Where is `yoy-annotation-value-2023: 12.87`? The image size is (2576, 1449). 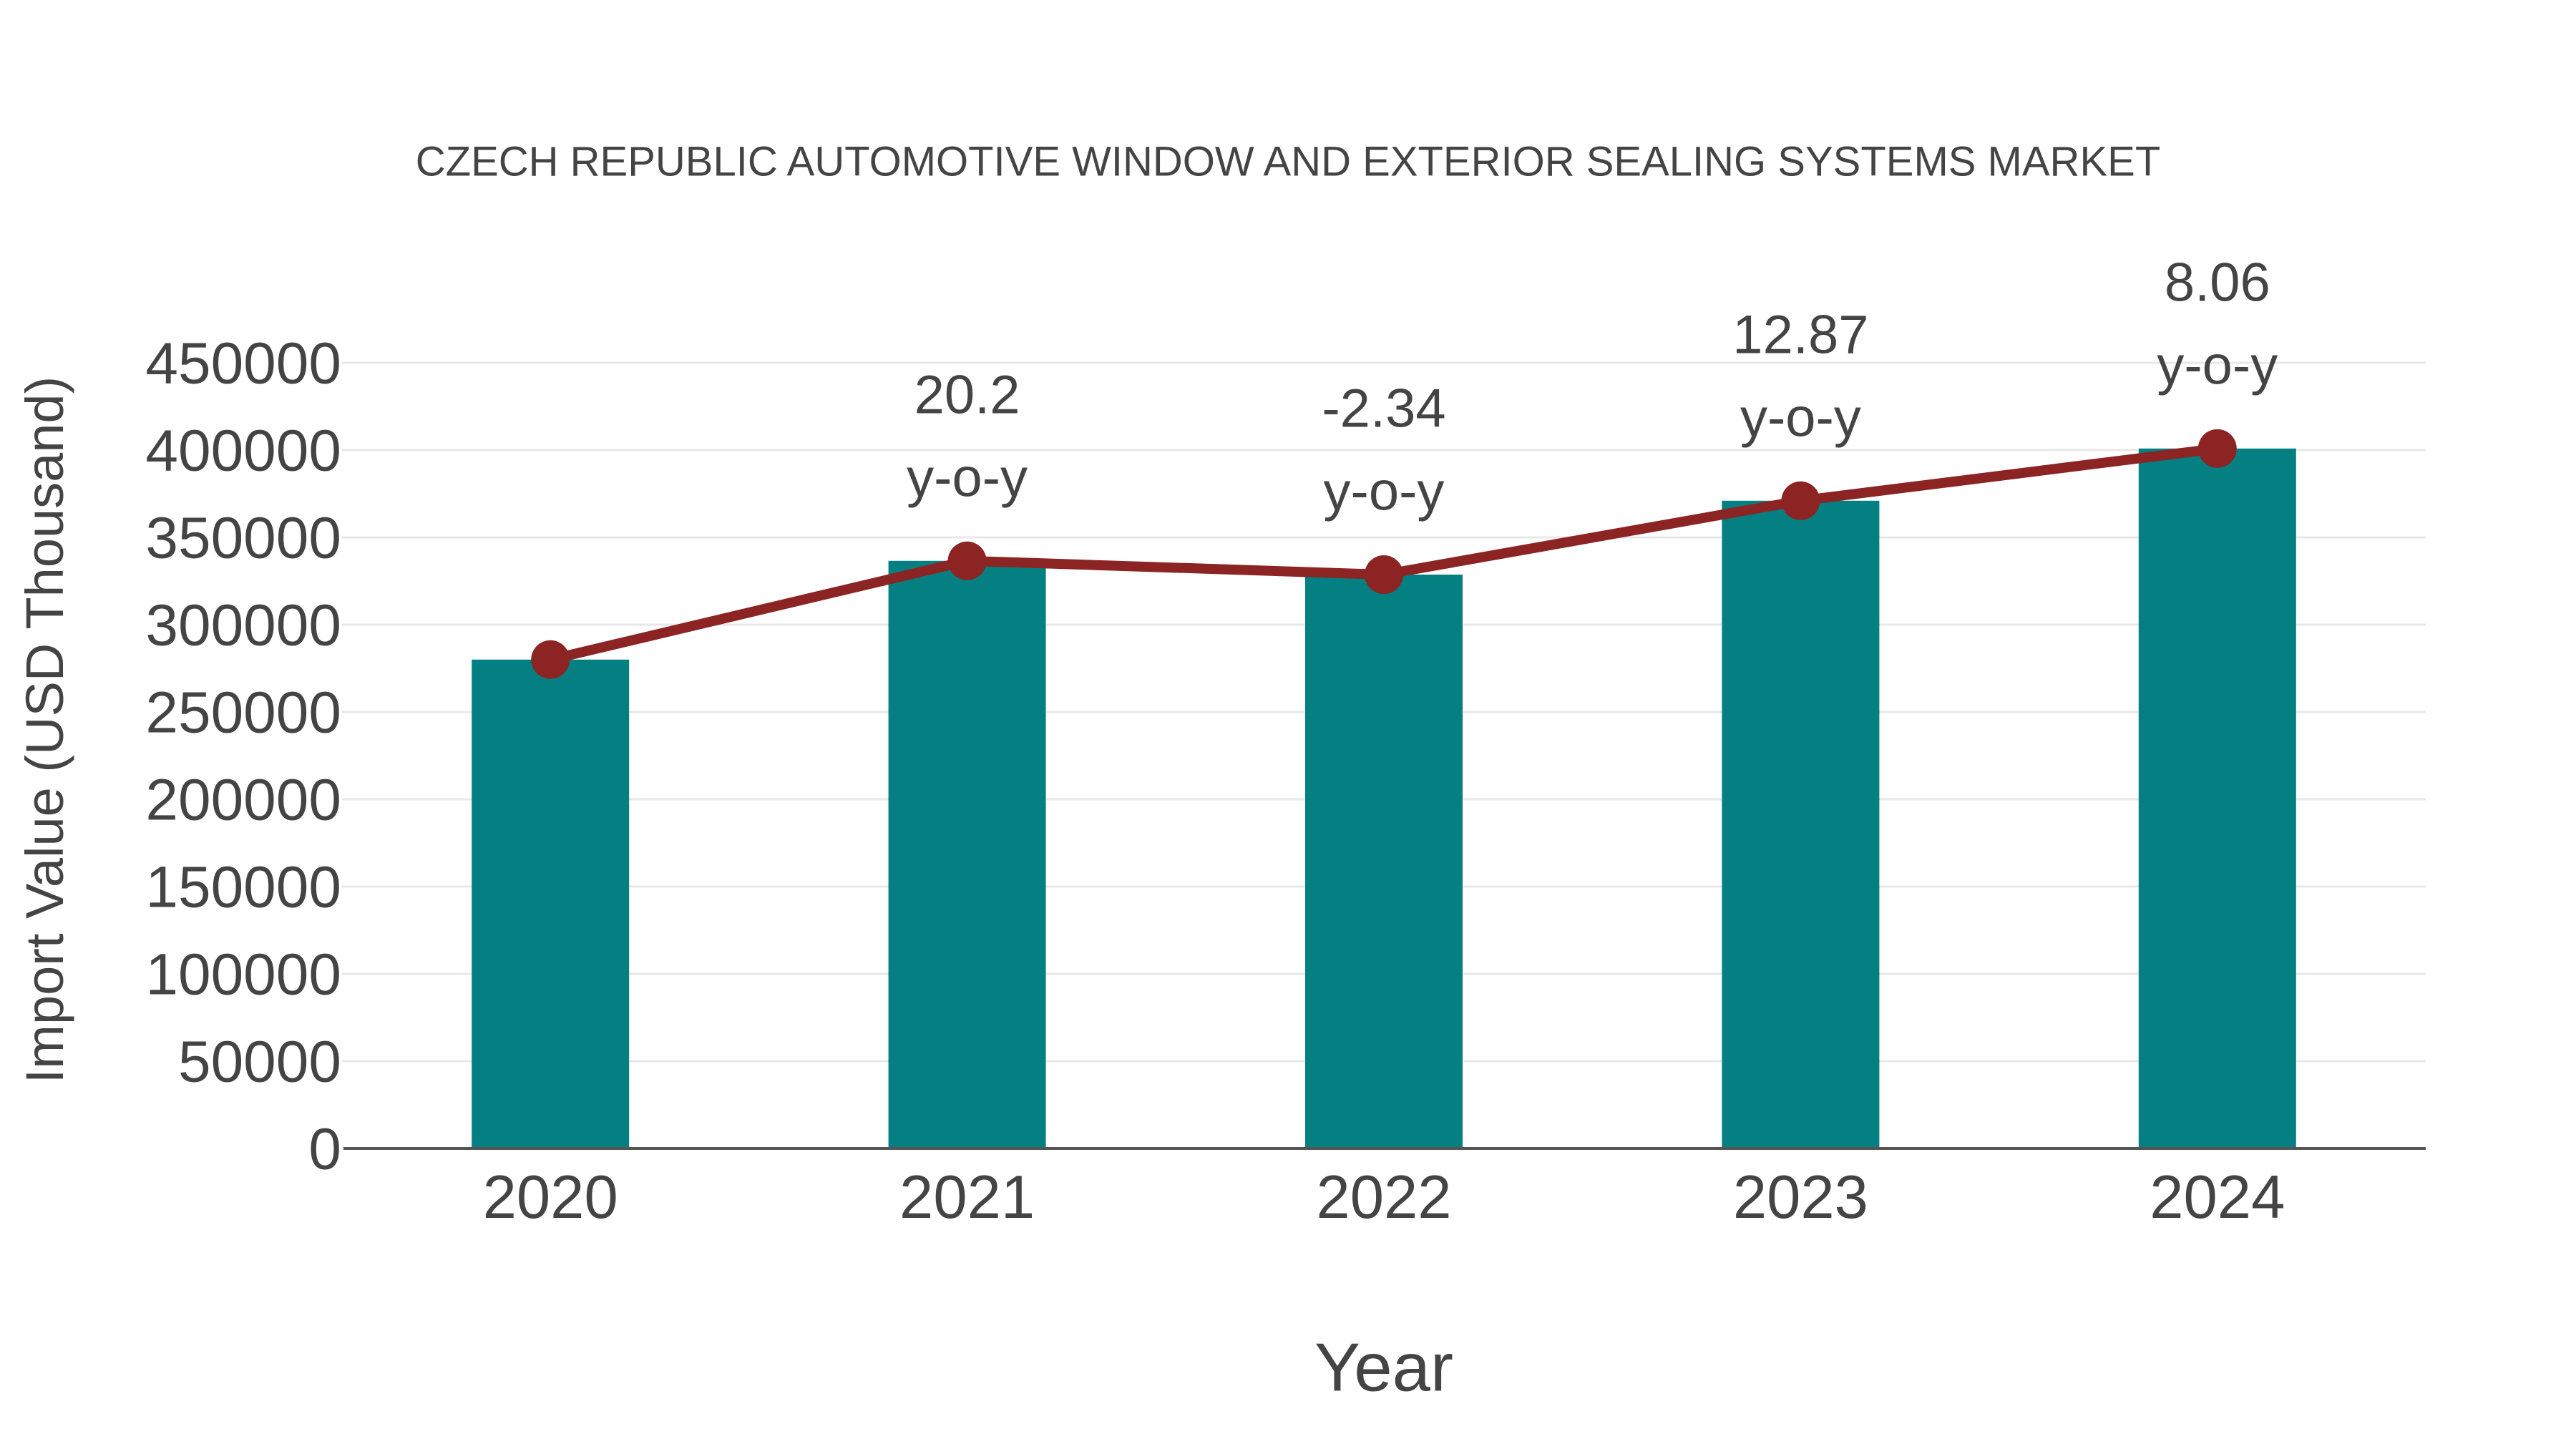 yoy-annotation-value-2023: 12.87 is located at coordinates (1800, 334).